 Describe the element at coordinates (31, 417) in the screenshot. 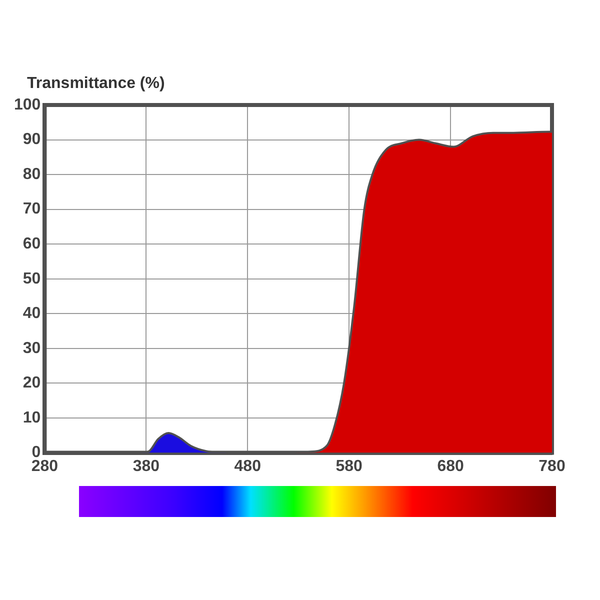

I see `y-tick-label: 10` at that location.